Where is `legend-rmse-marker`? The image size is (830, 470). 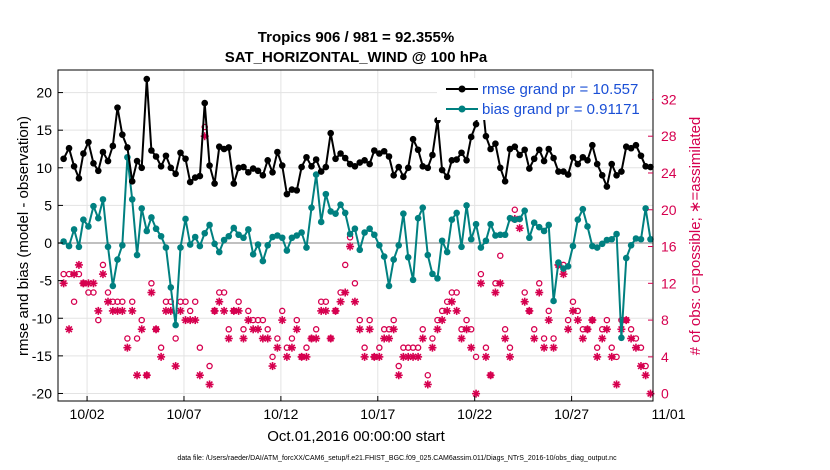 legend-rmse-marker is located at coordinates (462, 89).